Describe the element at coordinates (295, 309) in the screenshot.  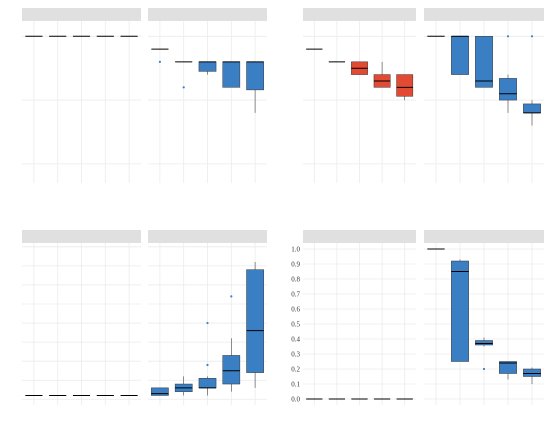
I see `y-tick-label: 0.6` at that location.